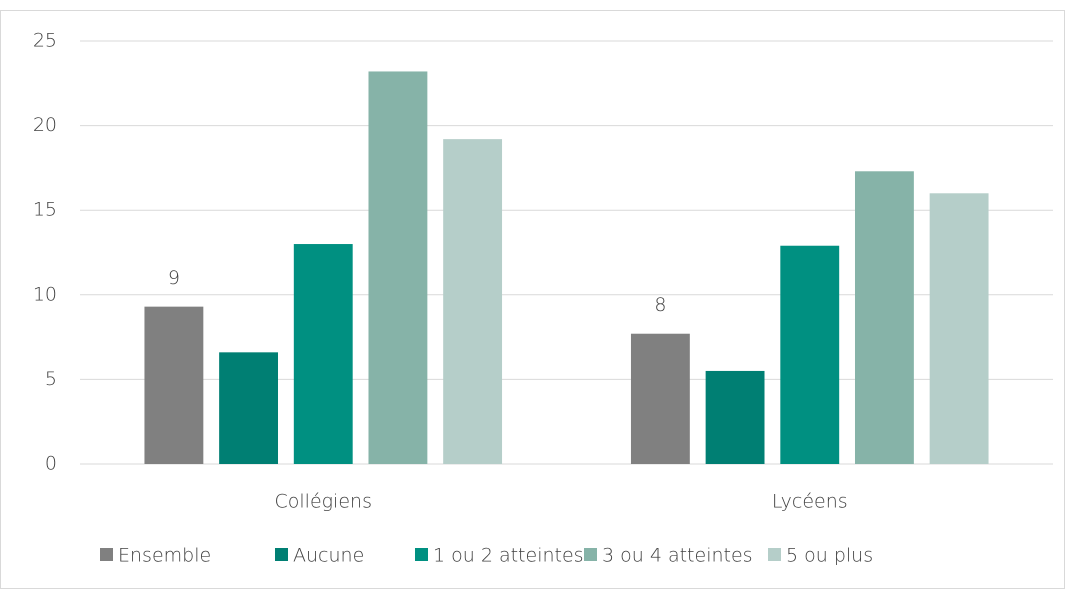  I want to click on y-tick-label: 0, so click(51, 464).